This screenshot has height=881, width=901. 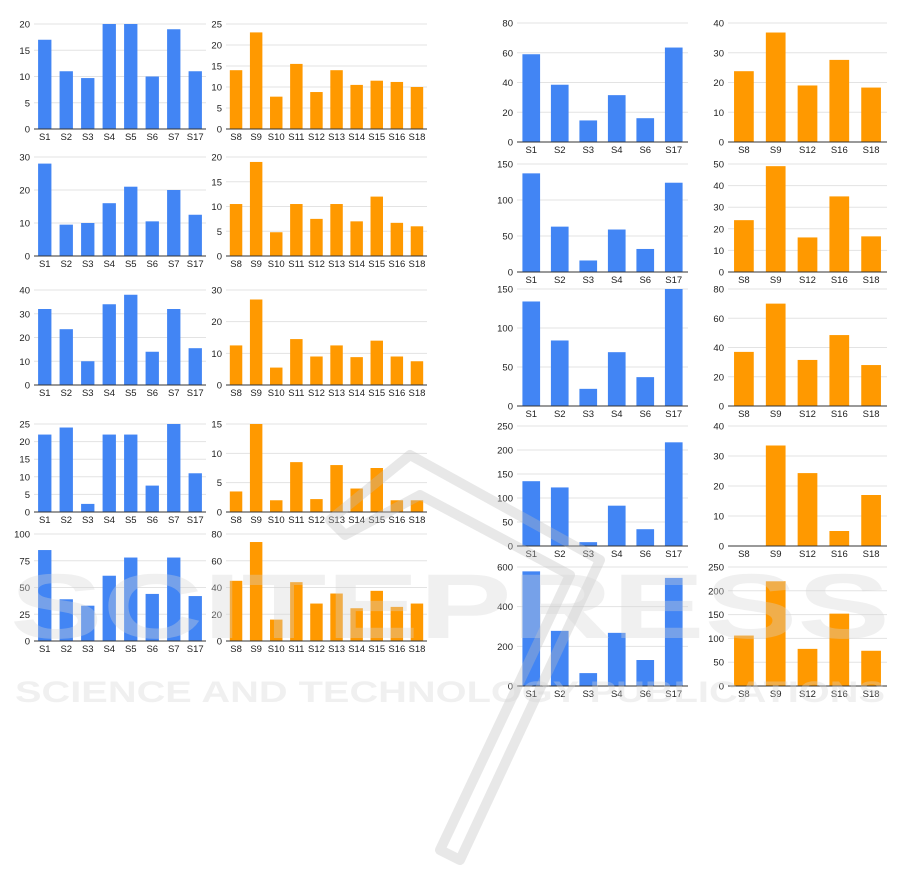 I want to click on bar-chart-15: 0 50 100 150 200 250 S1 S2 S3 S4 S6 S17, so click(x=592, y=491).